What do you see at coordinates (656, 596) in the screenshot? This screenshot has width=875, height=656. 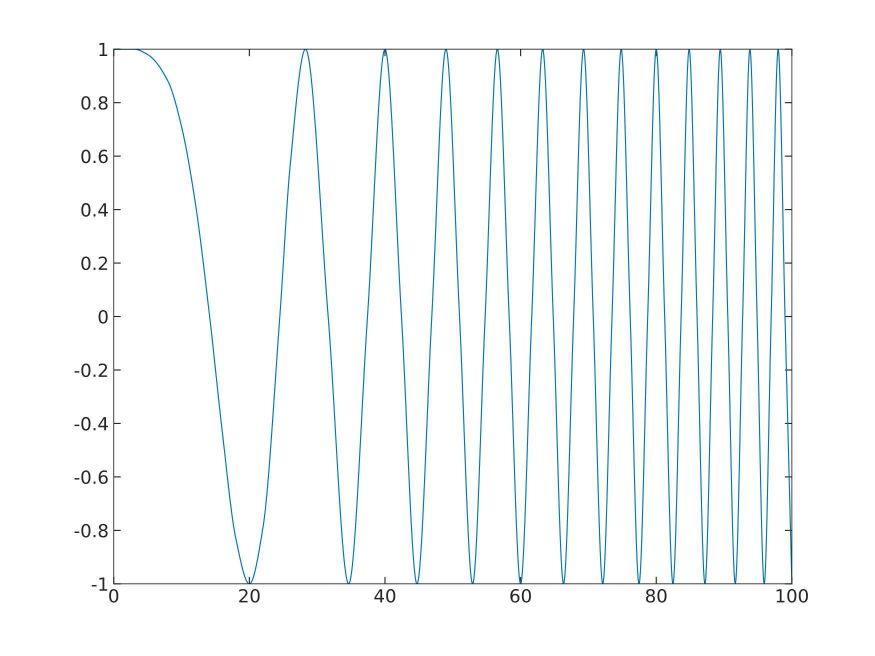 I see `x-tick-label: 80` at bounding box center [656, 596].